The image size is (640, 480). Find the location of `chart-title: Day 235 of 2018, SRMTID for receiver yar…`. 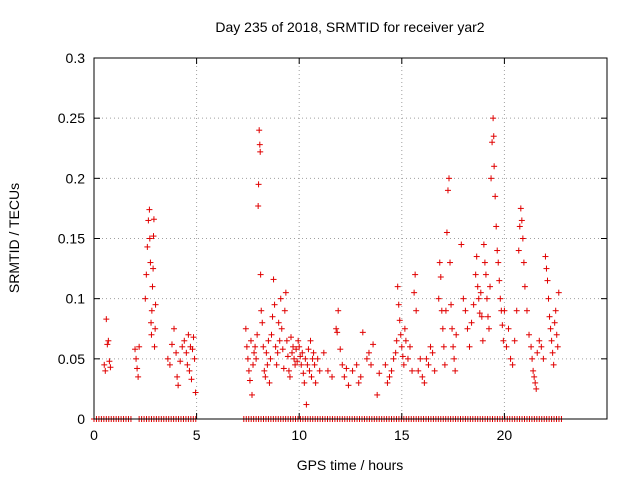

chart-title: Day 235 of 2018, SRMTID for receiver yar… is located at coordinates (349, 27).